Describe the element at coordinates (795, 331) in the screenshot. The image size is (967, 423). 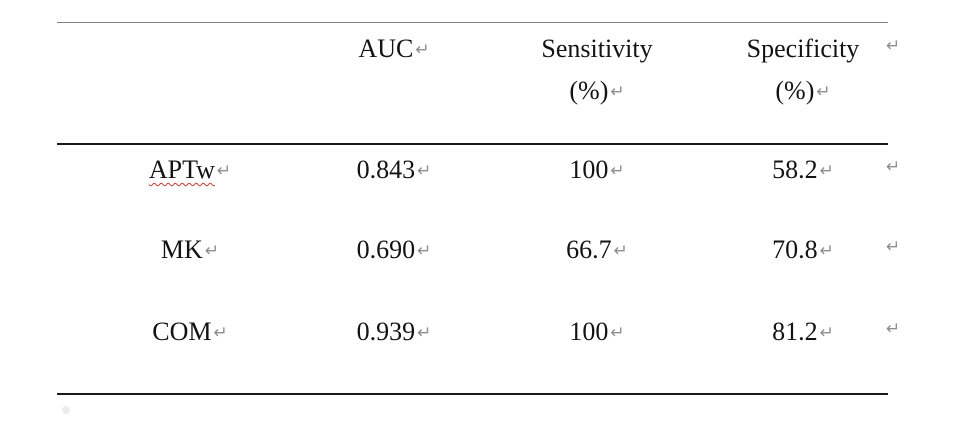
I see `specificity-value: 81.2` at that location.